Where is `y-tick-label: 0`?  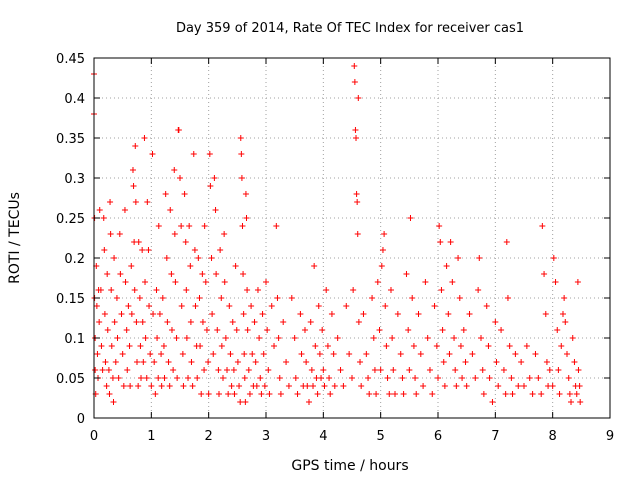
y-tick-label: 0 is located at coordinates (81, 419).